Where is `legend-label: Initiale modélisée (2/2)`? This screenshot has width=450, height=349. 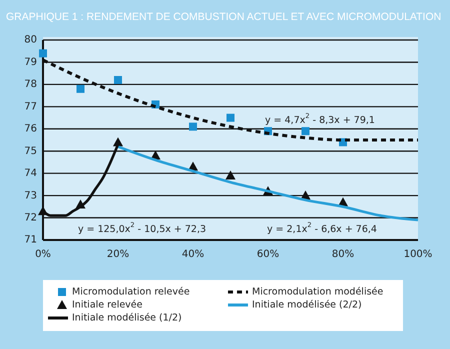 legend-label: Initiale modélisée (2/2) is located at coordinates (307, 305).